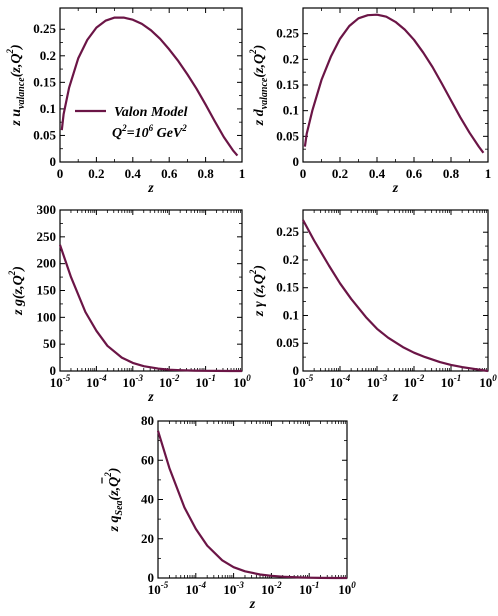 The height and width of the screenshot is (616, 498). What do you see at coordinates (117, 133) in the screenshot?
I see `legend-note-q: Q` at bounding box center [117, 133].